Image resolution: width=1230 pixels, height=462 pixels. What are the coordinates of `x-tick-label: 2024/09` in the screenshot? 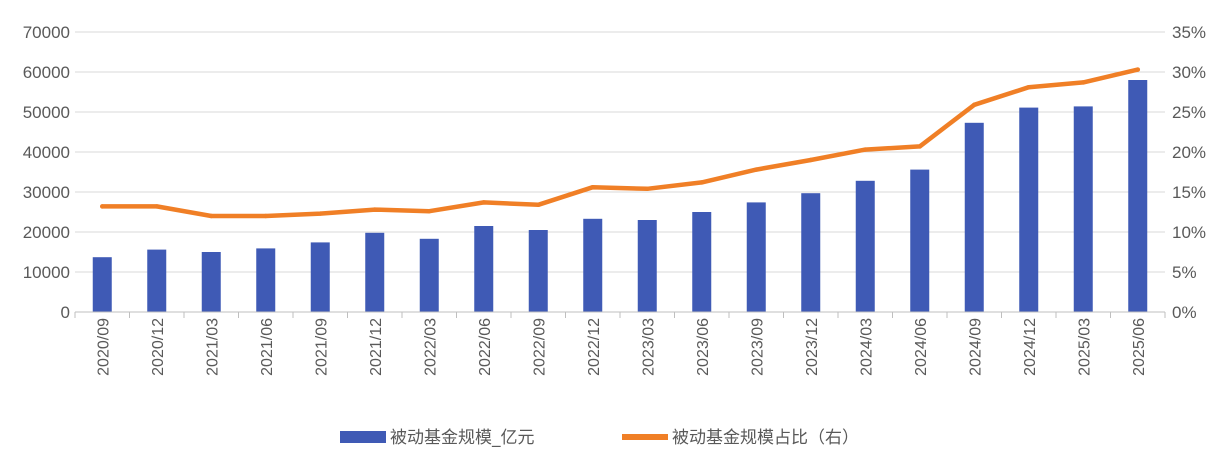 It's located at (975, 347).